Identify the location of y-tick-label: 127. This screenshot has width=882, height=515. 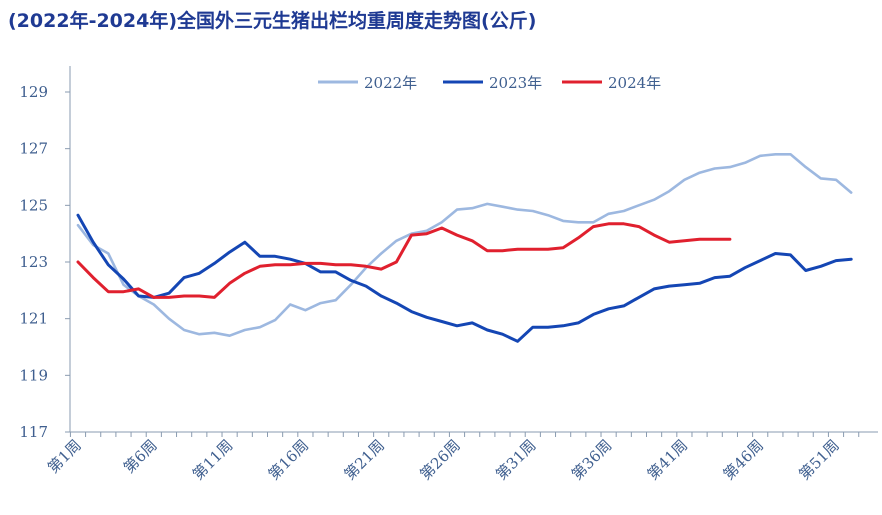
(33, 149).